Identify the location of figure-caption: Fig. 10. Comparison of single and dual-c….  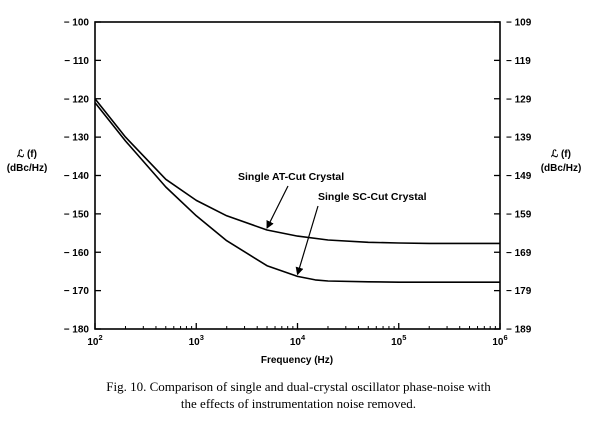
(298, 395).